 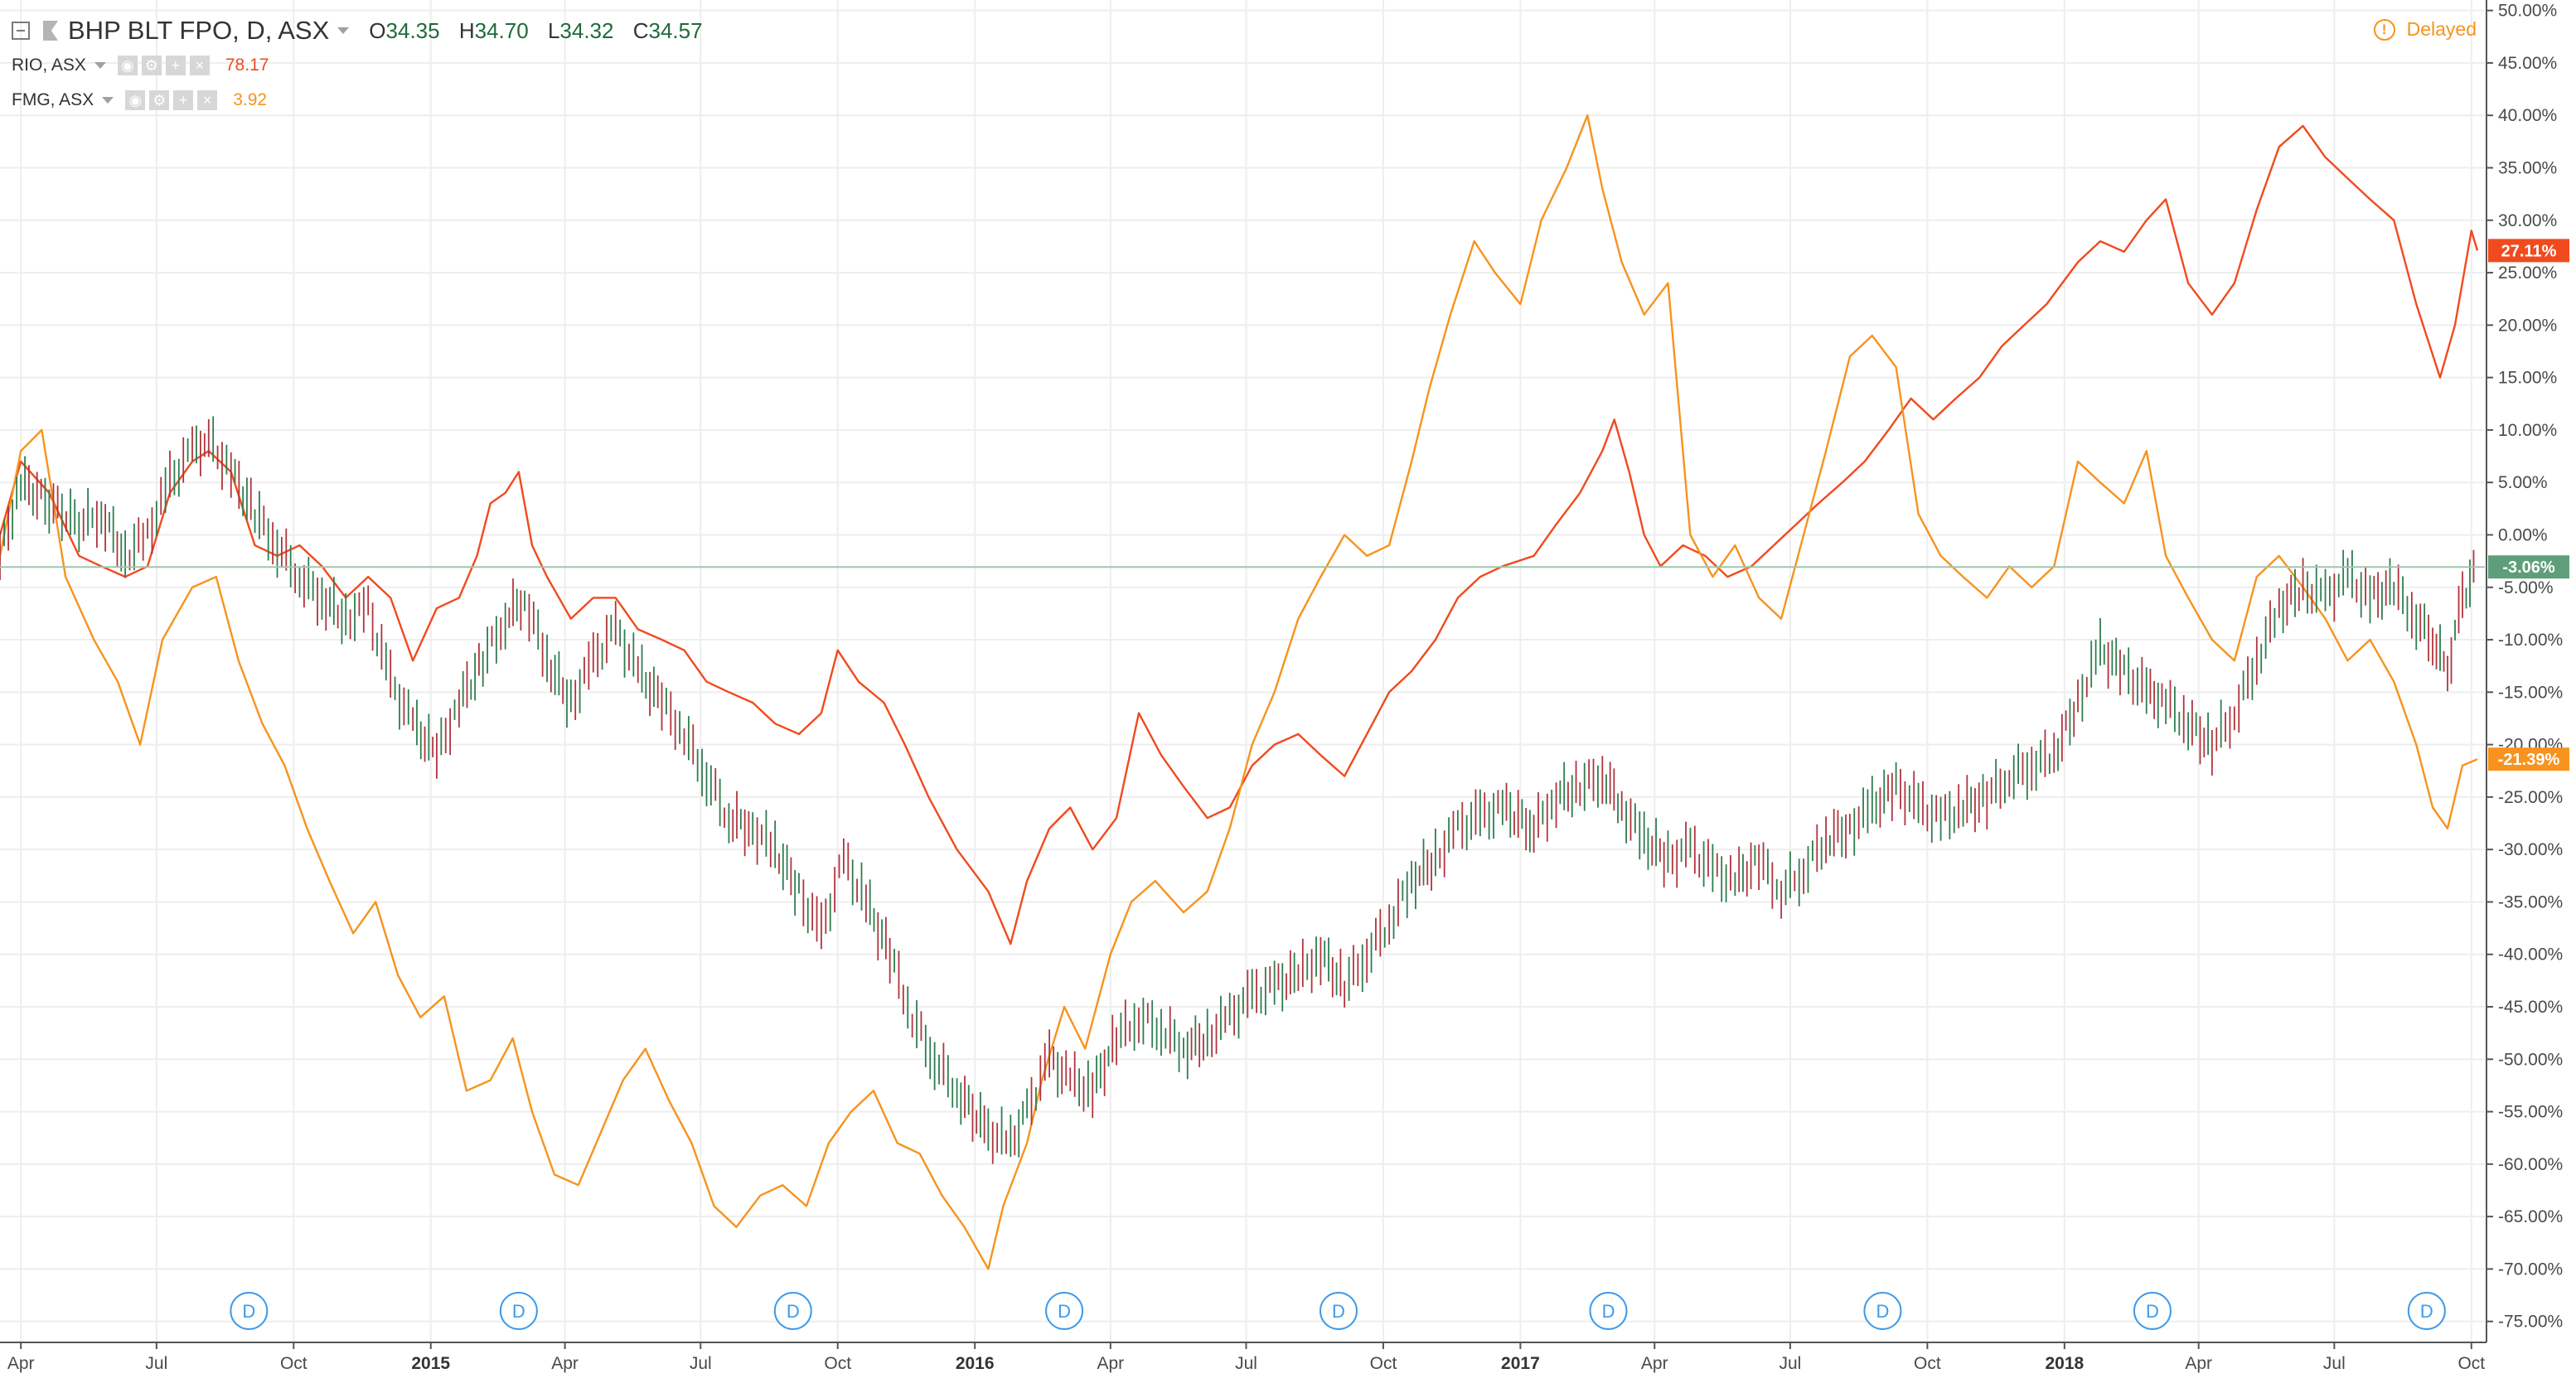 I want to click on collapse-icon, so click(x=21, y=31).